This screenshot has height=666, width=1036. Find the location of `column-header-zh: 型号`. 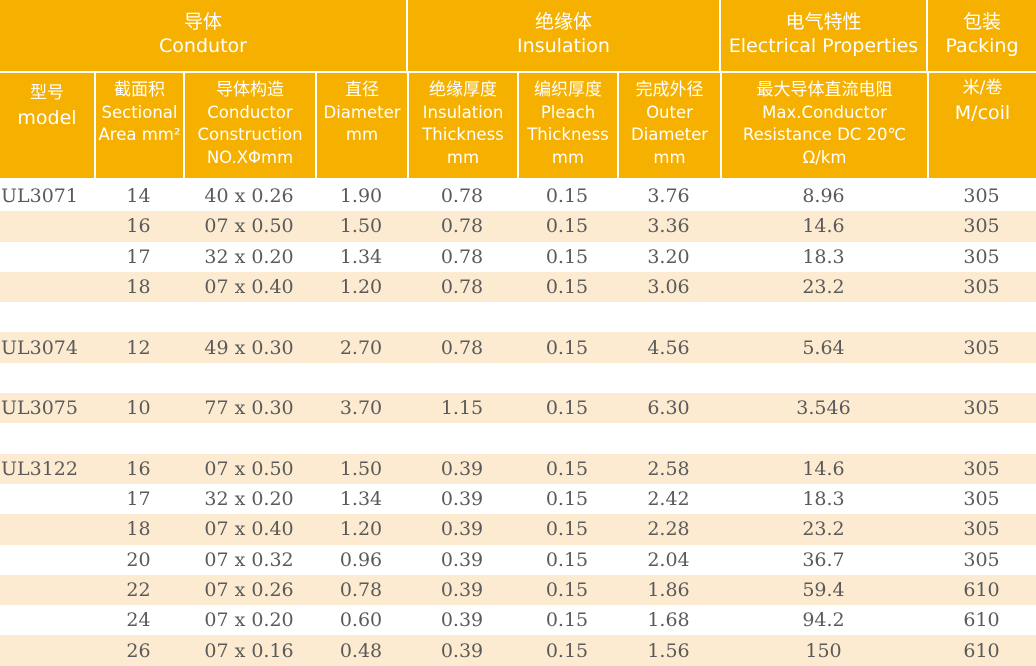

column-header-zh: 型号 is located at coordinates (47, 93).